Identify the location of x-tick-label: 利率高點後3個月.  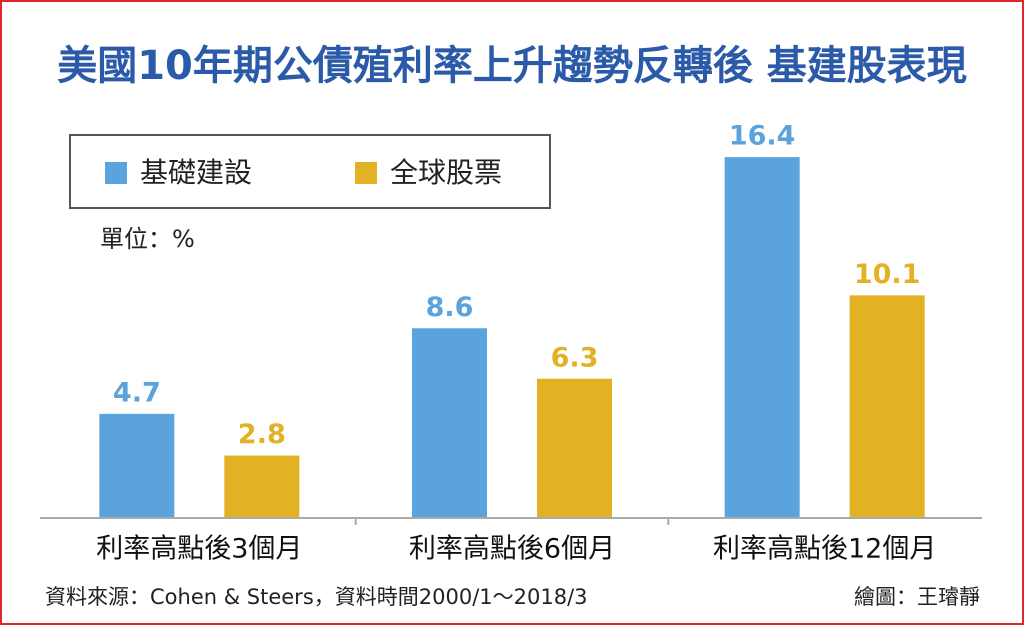
(199, 549).